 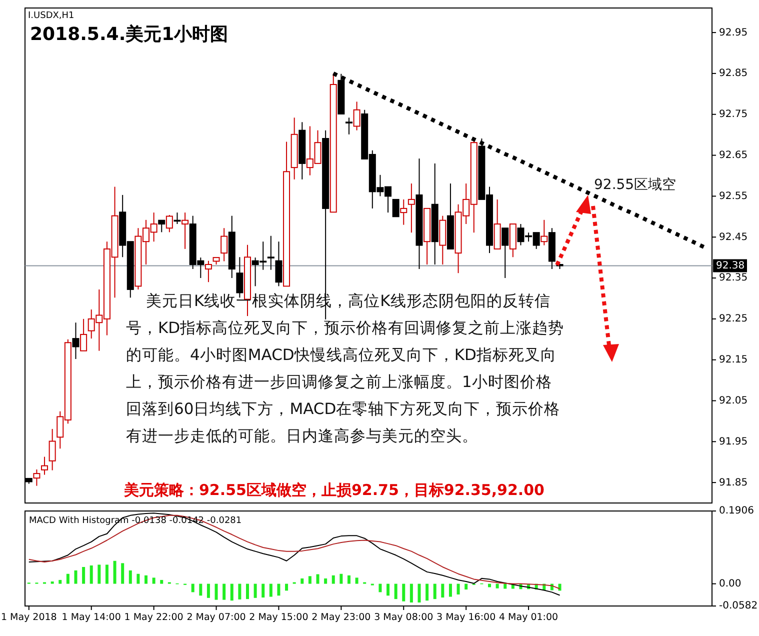 I want to click on y-tick-label: 92.45, so click(x=733, y=237).